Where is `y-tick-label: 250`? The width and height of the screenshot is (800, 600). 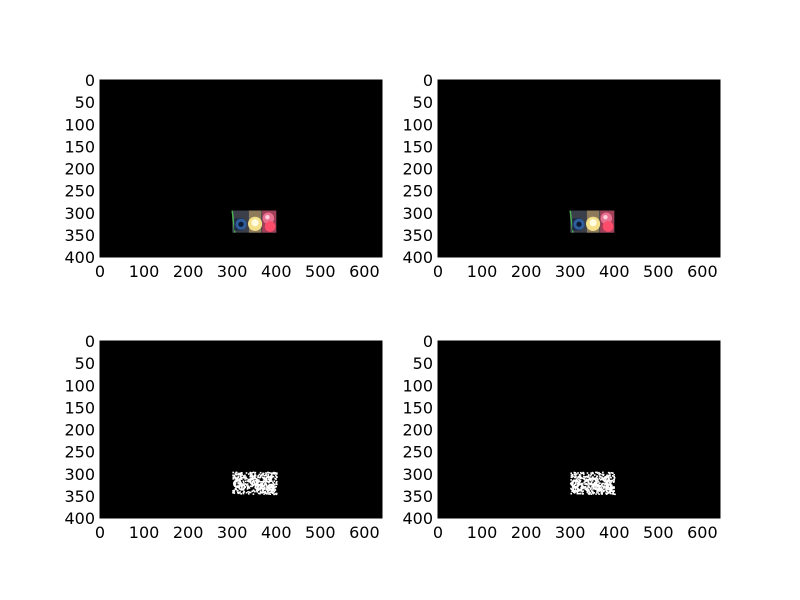 y-tick-label: 250 is located at coordinates (417, 191).